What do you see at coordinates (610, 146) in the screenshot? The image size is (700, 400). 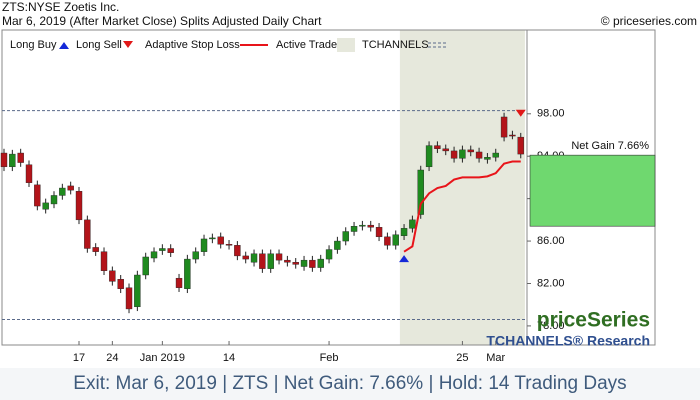 I see `net-gain-label: Net Gain 7.66%` at bounding box center [610, 146].